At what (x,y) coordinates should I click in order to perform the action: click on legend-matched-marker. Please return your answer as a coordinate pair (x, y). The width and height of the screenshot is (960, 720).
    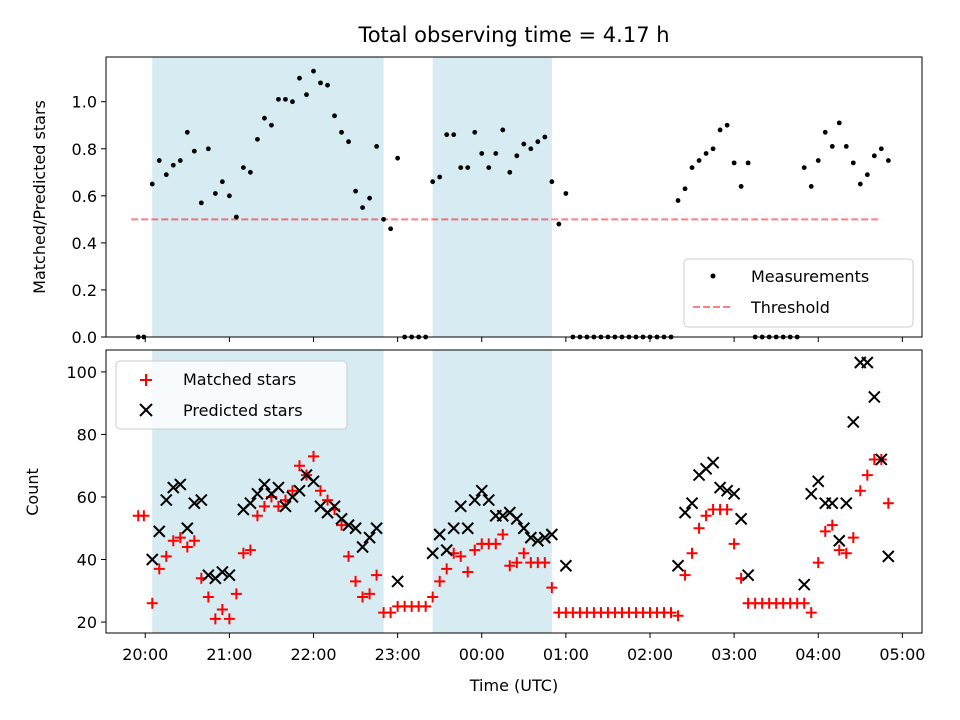
    Looking at the image, I should click on (146, 380).